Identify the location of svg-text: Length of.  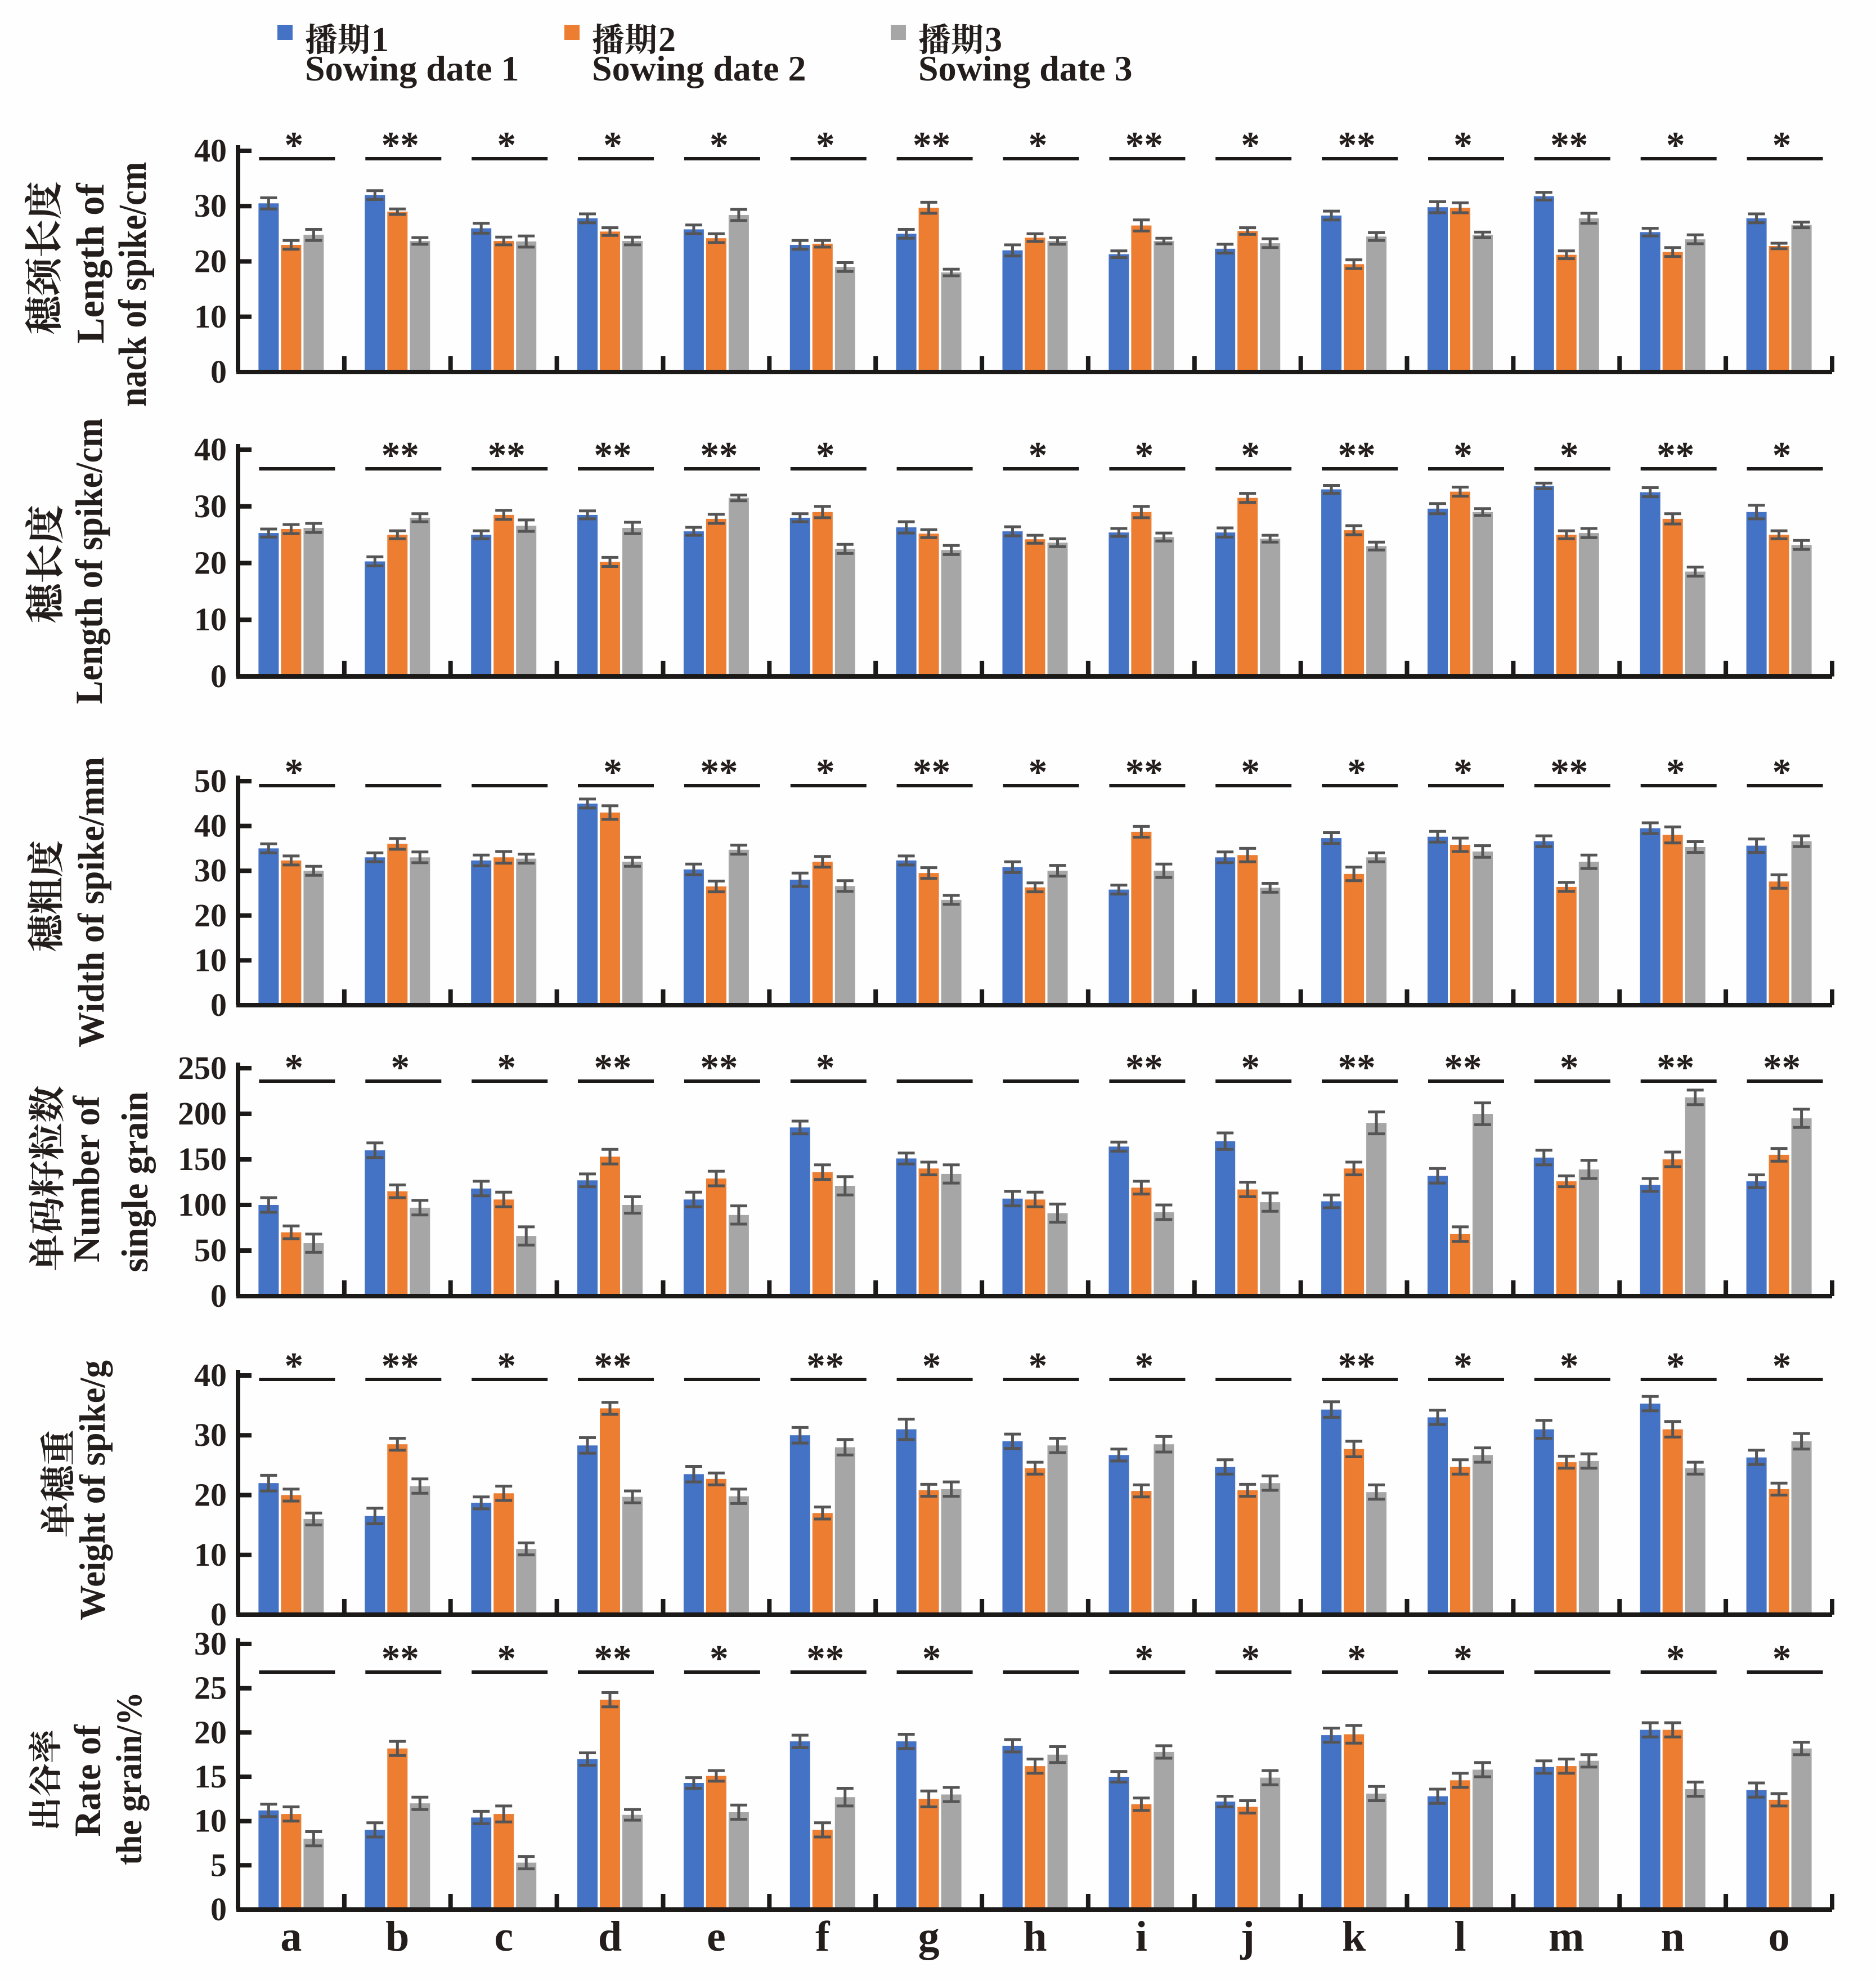
(91, 263).